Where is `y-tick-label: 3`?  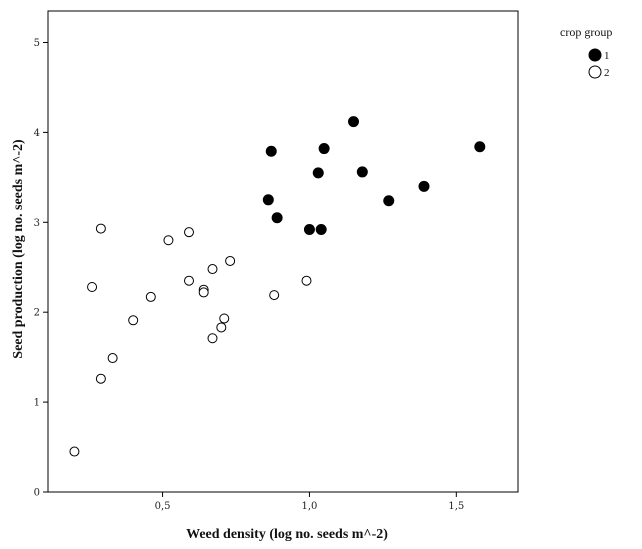 y-tick-label: 3 is located at coordinates (37, 223).